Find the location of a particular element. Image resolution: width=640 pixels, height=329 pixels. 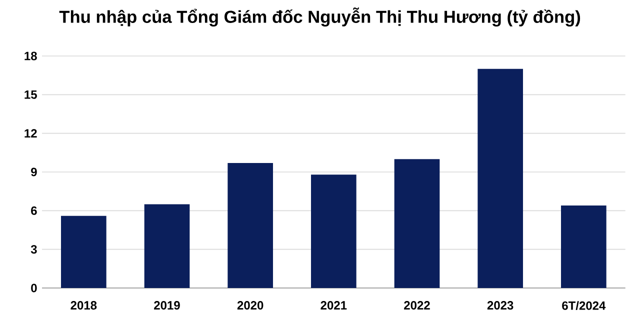

x-tick-label: 2021 is located at coordinates (333, 305).